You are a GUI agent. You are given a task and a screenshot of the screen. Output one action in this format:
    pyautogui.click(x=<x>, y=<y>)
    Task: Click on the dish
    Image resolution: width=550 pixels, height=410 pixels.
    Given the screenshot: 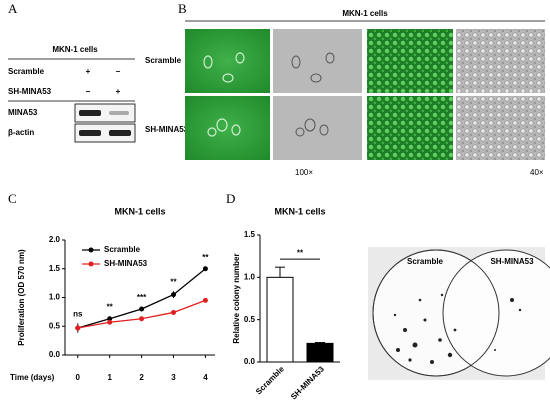 What is the action you would take?
    pyautogui.click(x=496, y=313)
    